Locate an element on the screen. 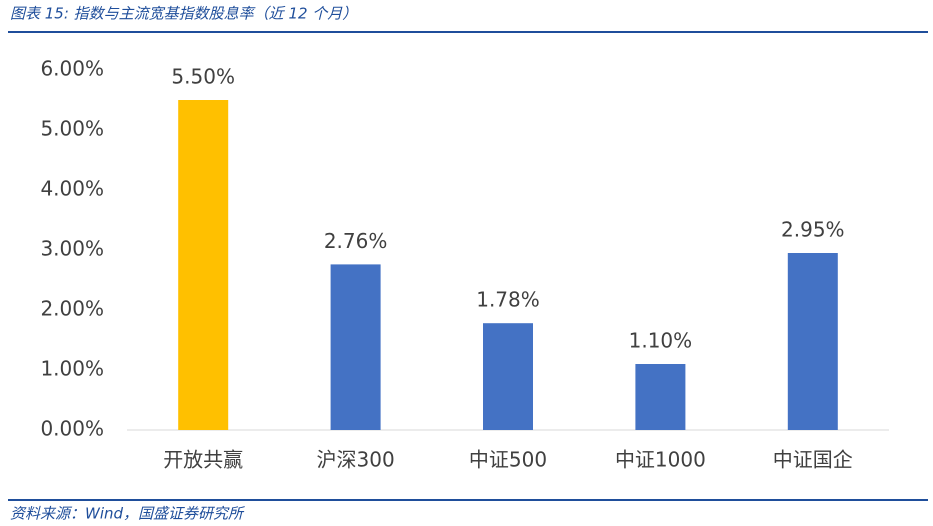  x-tick-label: 中证国企 is located at coordinates (813, 460).